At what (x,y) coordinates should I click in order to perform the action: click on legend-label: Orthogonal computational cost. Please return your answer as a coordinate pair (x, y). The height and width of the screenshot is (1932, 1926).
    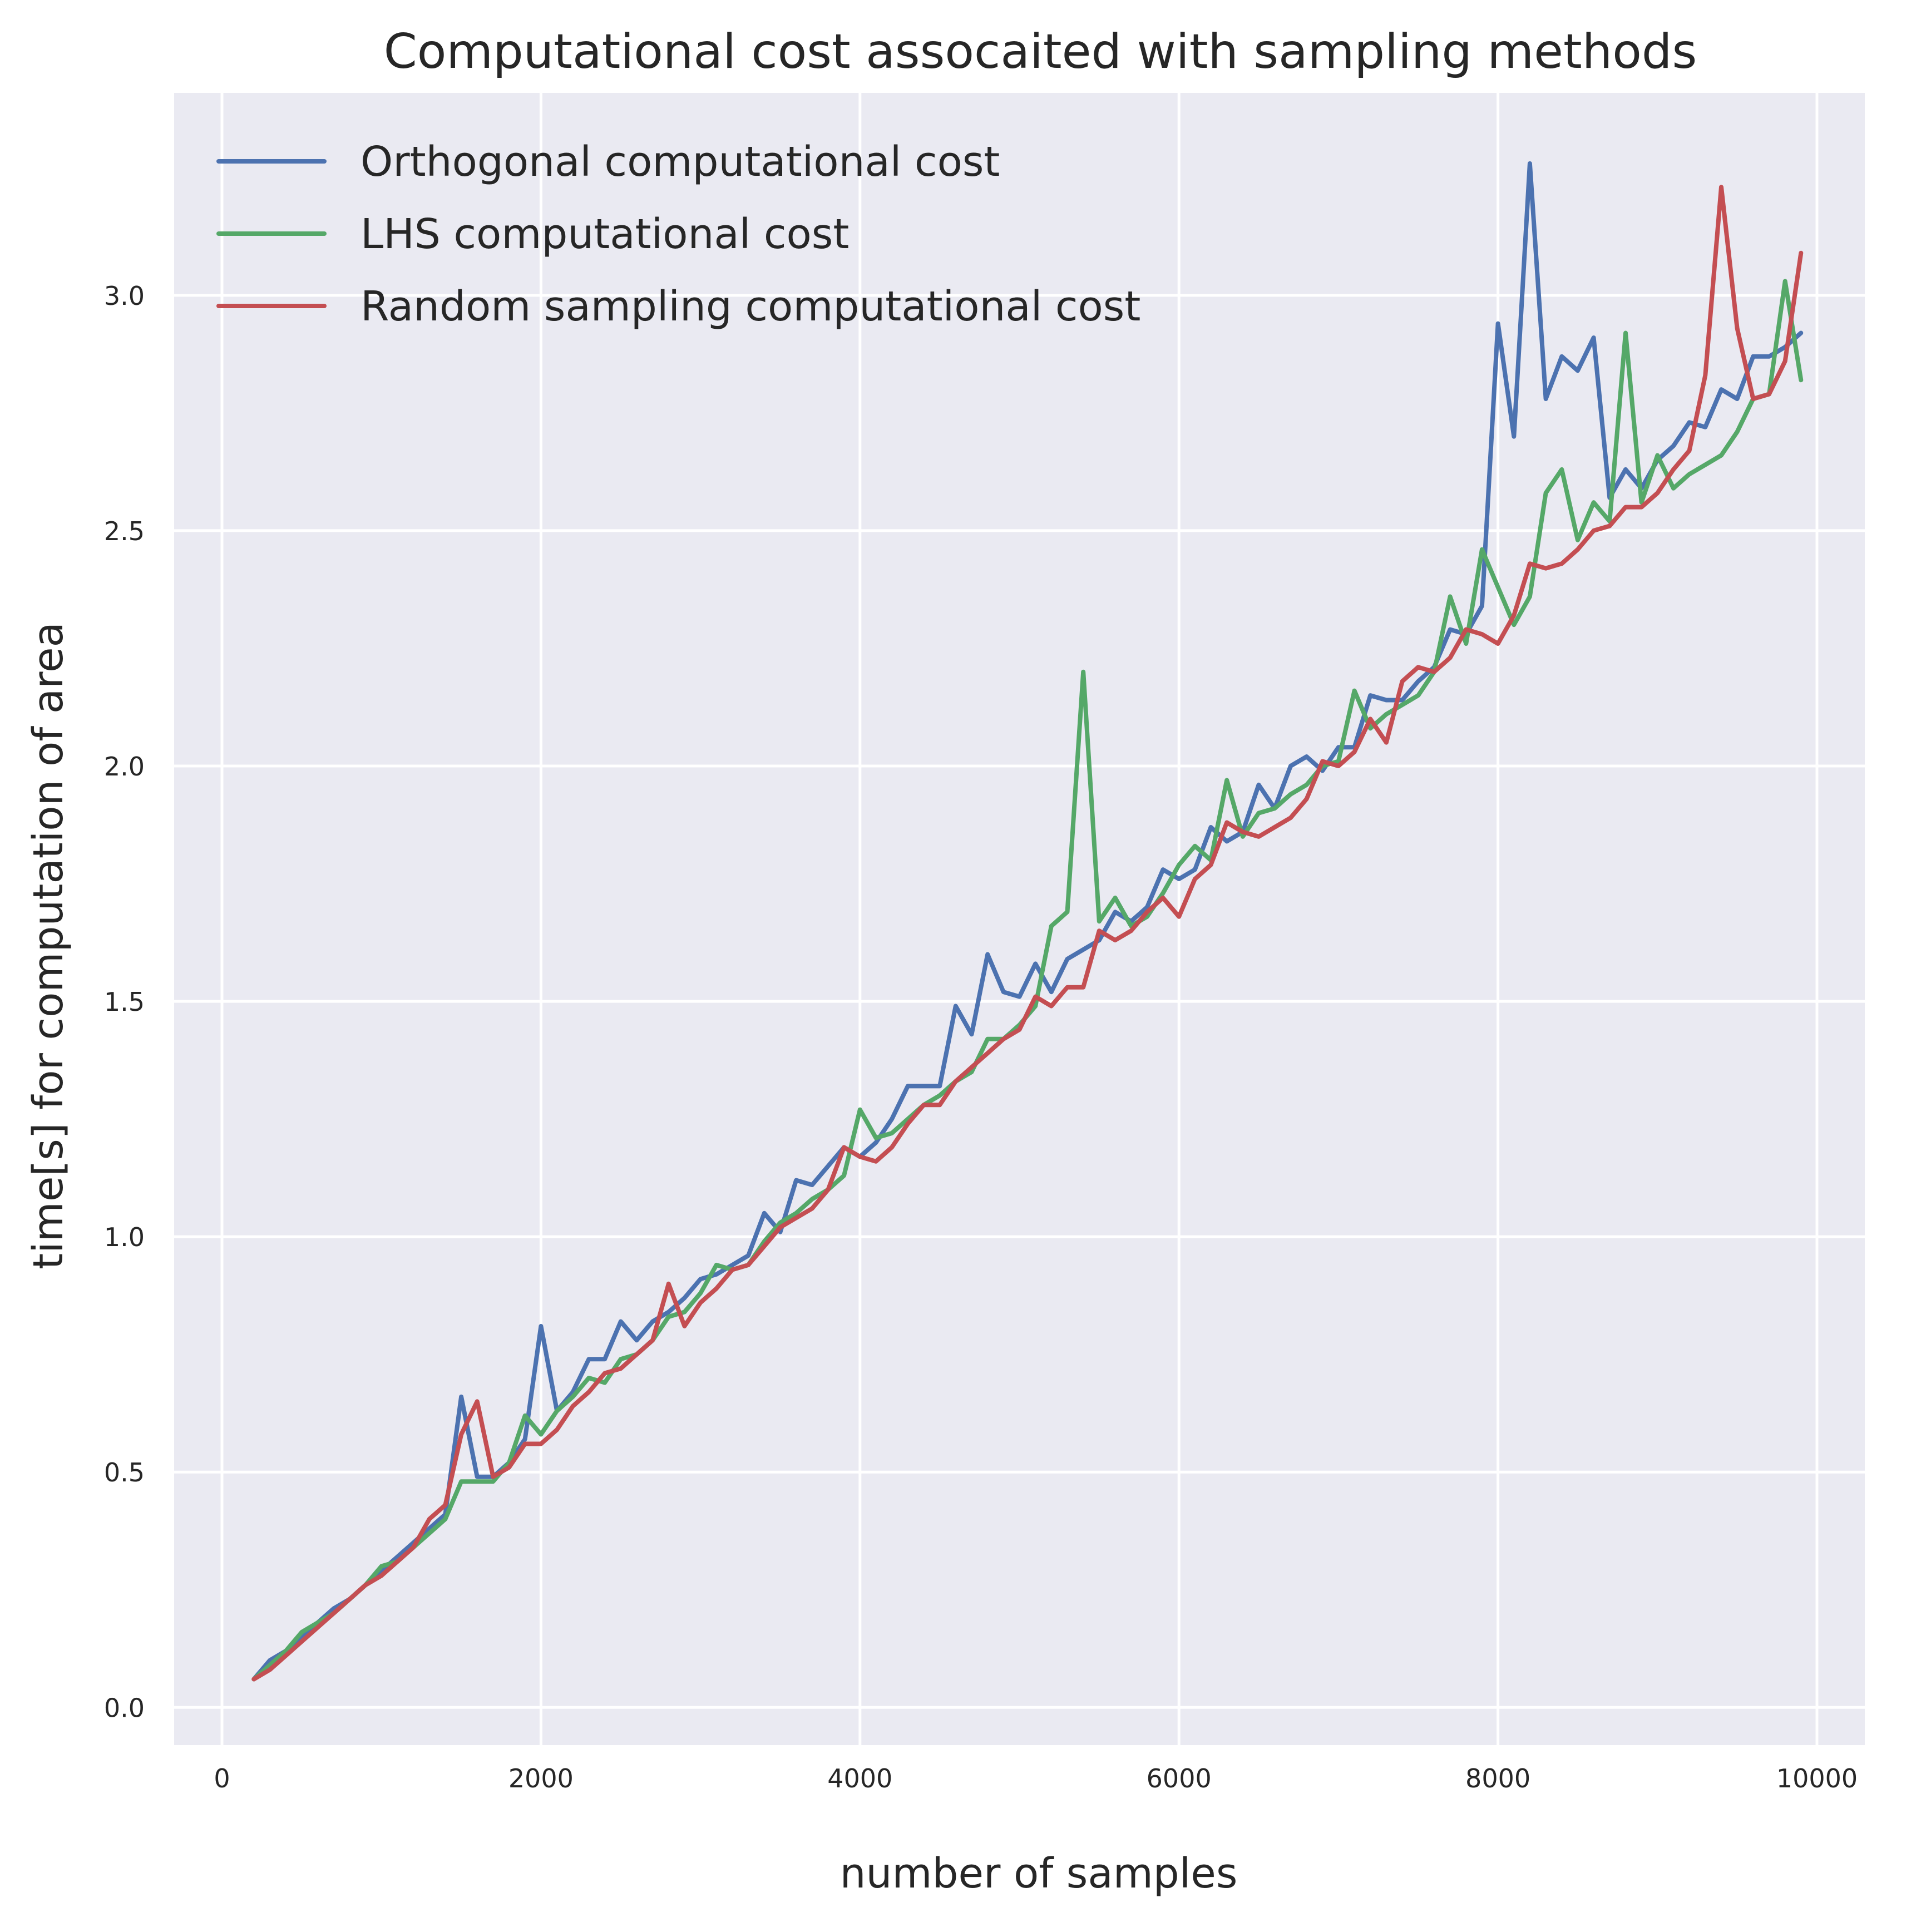
    Looking at the image, I should click on (680, 162).